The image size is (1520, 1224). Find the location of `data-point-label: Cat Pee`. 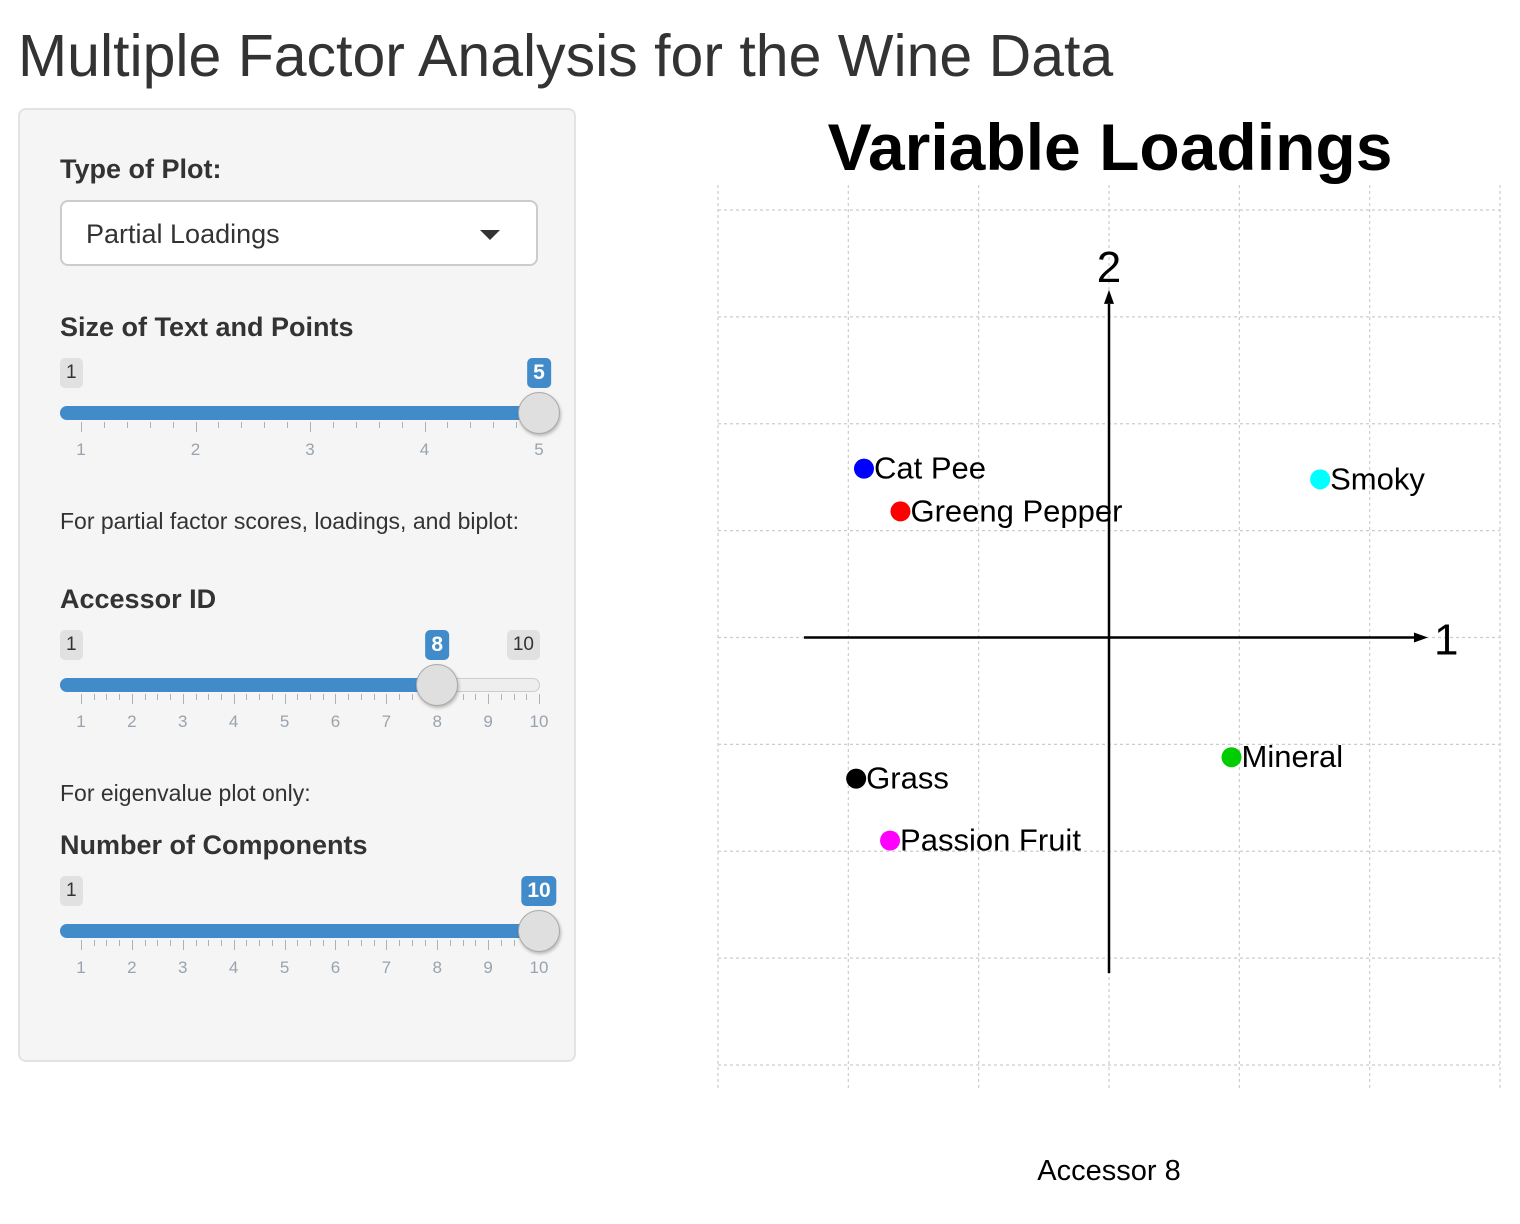

data-point-label: Cat Pee is located at coordinates (930, 468).